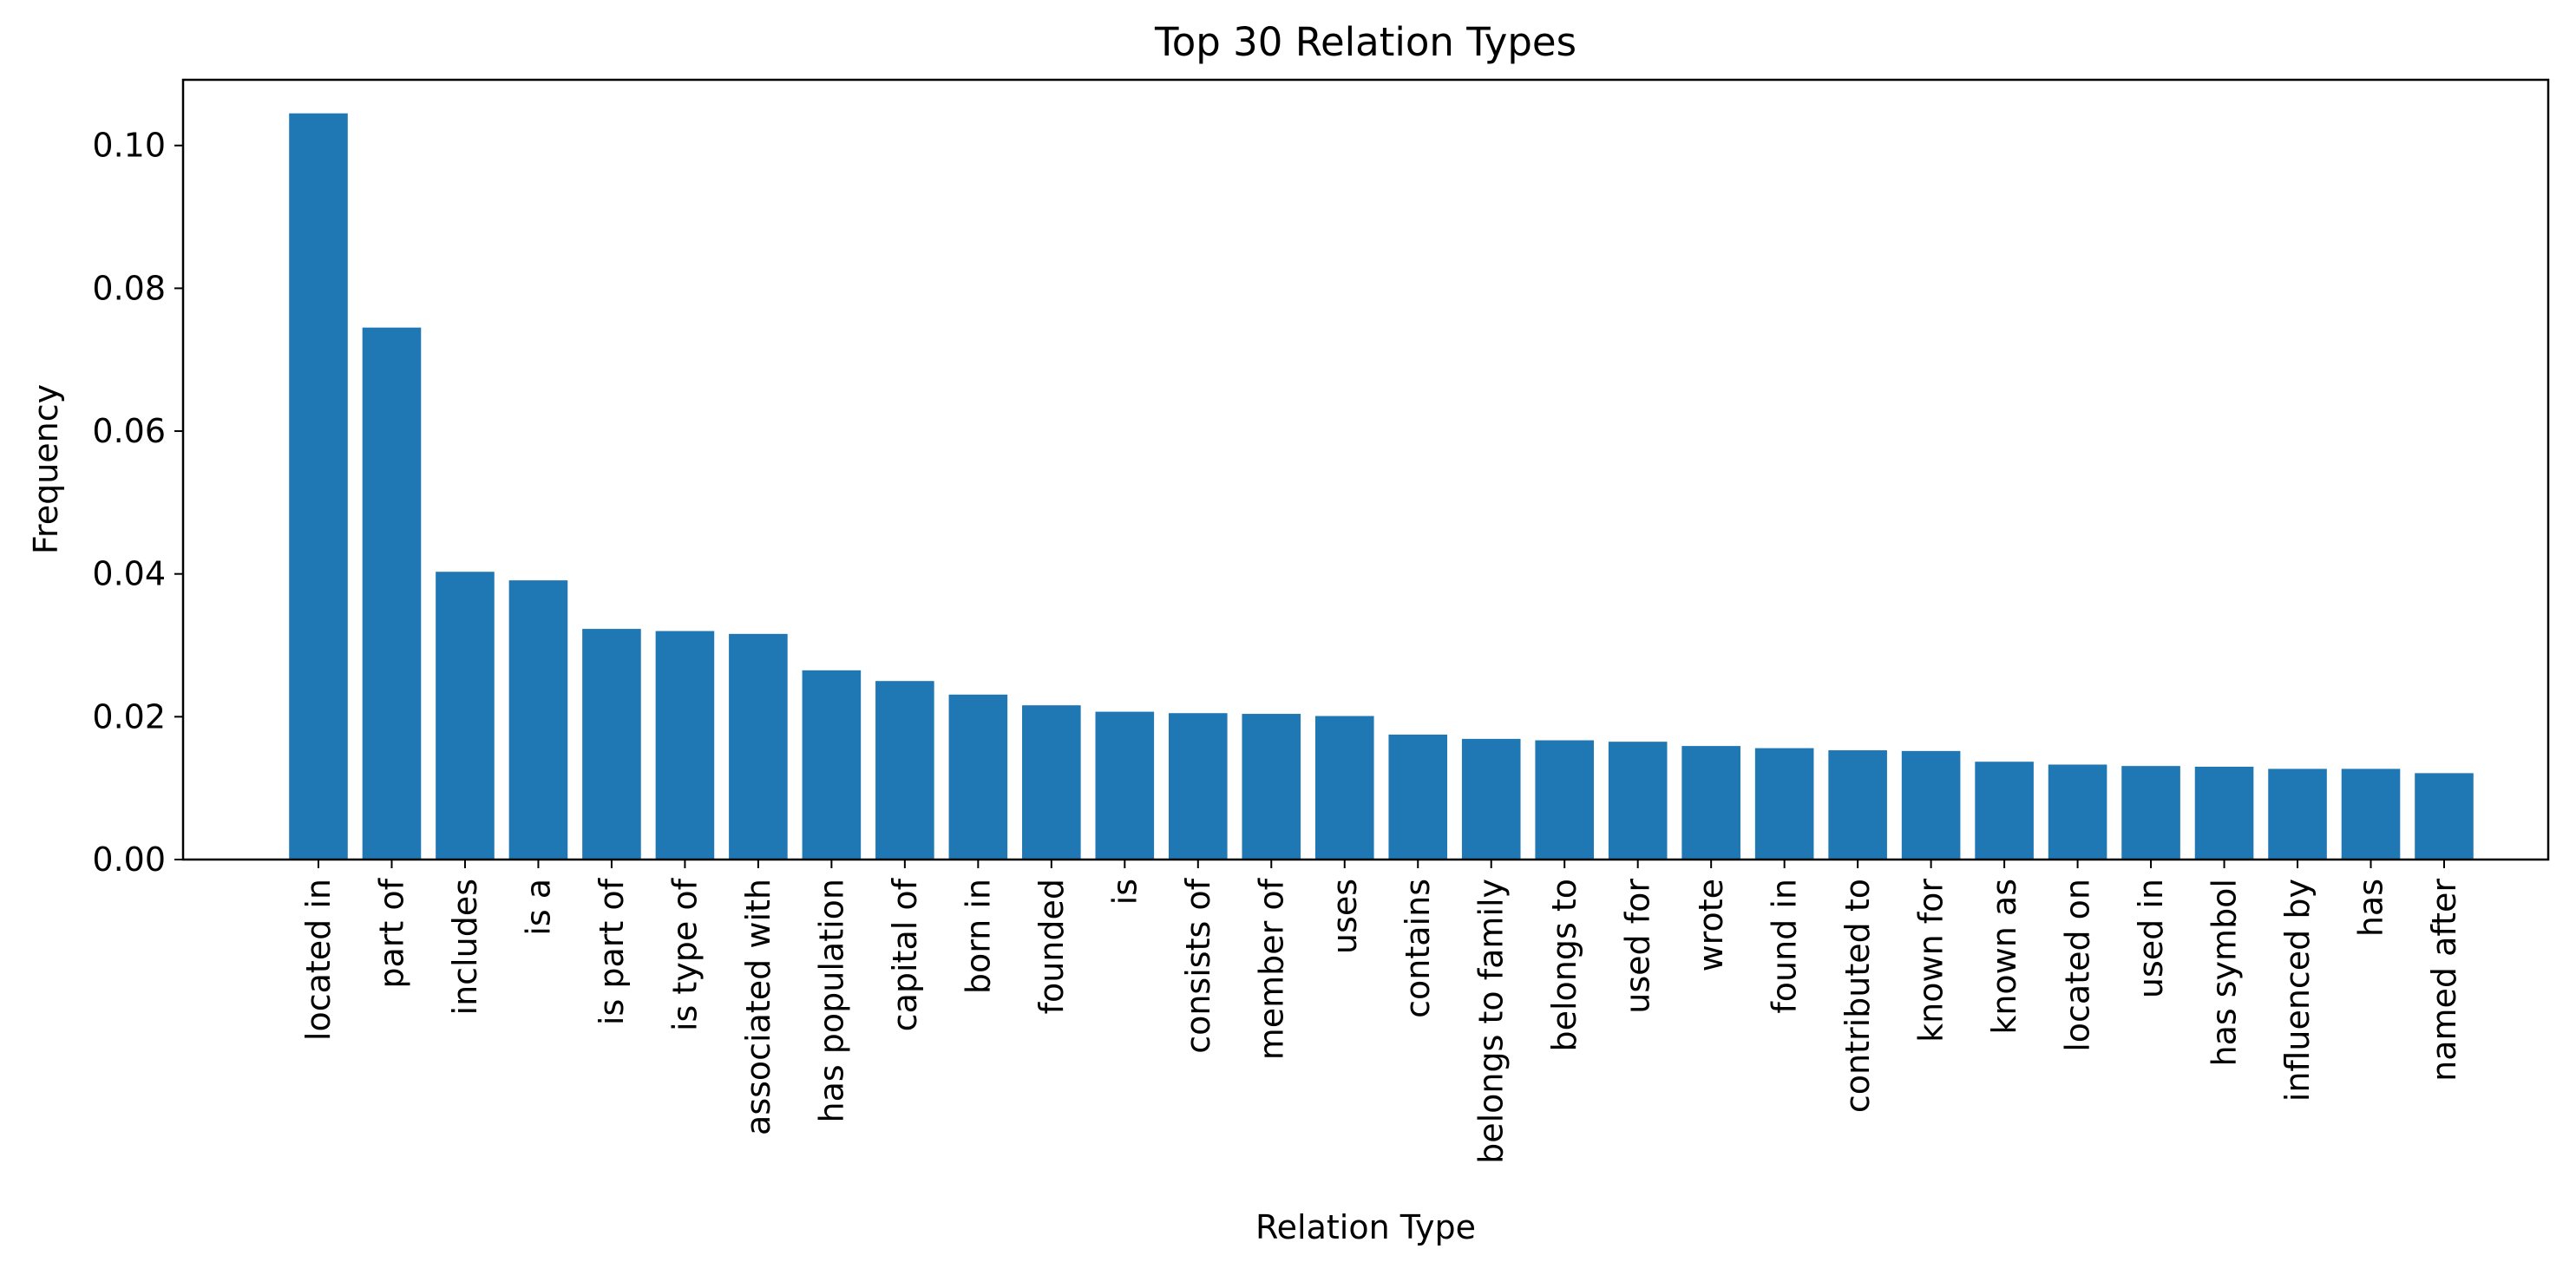 The width and height of the screenshot is (2576, 1275). Describe the element at coordinates (1564, 965) in the screenshot. I see `x-tick-label: belongs to` at that location.